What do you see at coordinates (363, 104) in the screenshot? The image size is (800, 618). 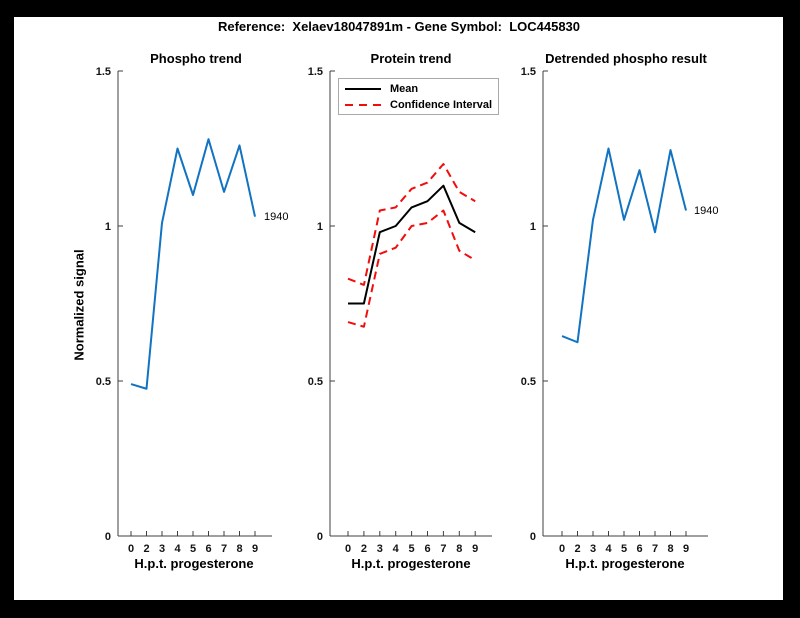 I see `confidence-interval-line-swatch` at bounding box center [363, 104].